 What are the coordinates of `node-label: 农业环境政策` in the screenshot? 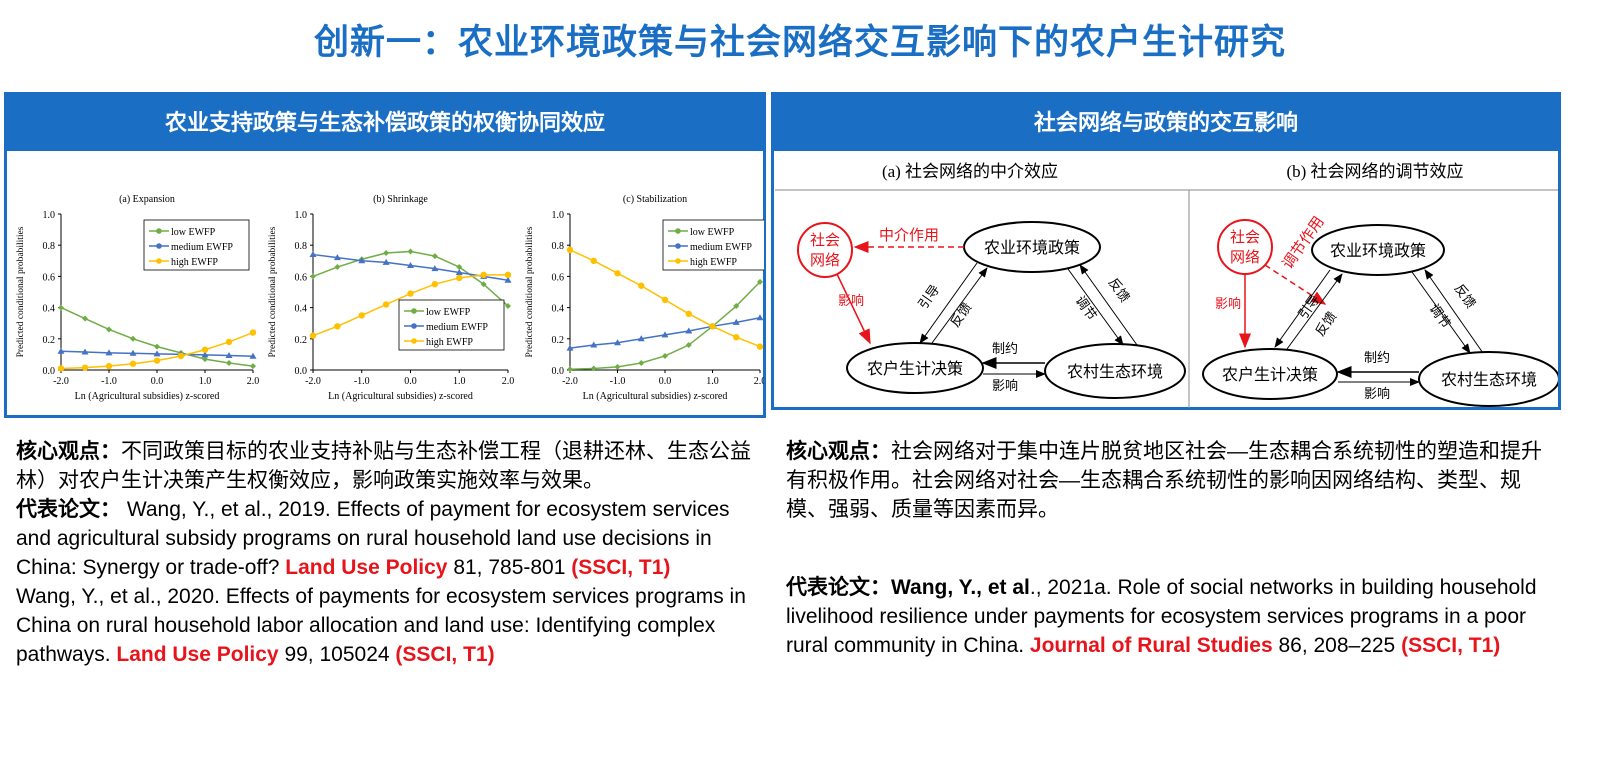 It's located at (1378, 250).